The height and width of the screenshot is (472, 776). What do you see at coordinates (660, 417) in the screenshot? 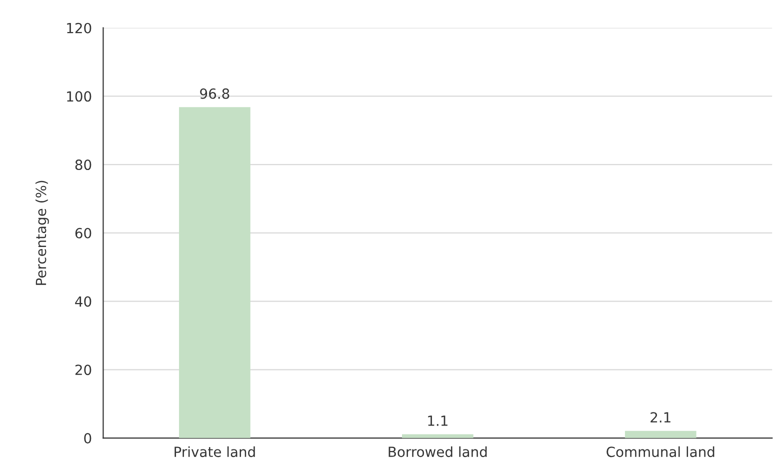
I see `data-label: 2.1` at bounding box center [660, 417].